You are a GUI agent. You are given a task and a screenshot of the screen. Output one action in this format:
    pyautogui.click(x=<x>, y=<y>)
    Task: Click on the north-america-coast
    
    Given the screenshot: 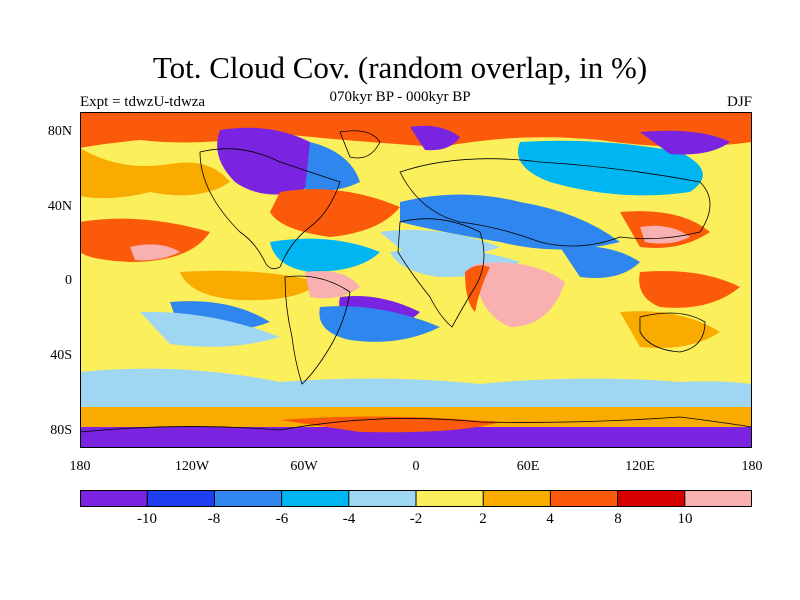 What is the action you would take?
    pyautogui.click(x=270, y=209)
    